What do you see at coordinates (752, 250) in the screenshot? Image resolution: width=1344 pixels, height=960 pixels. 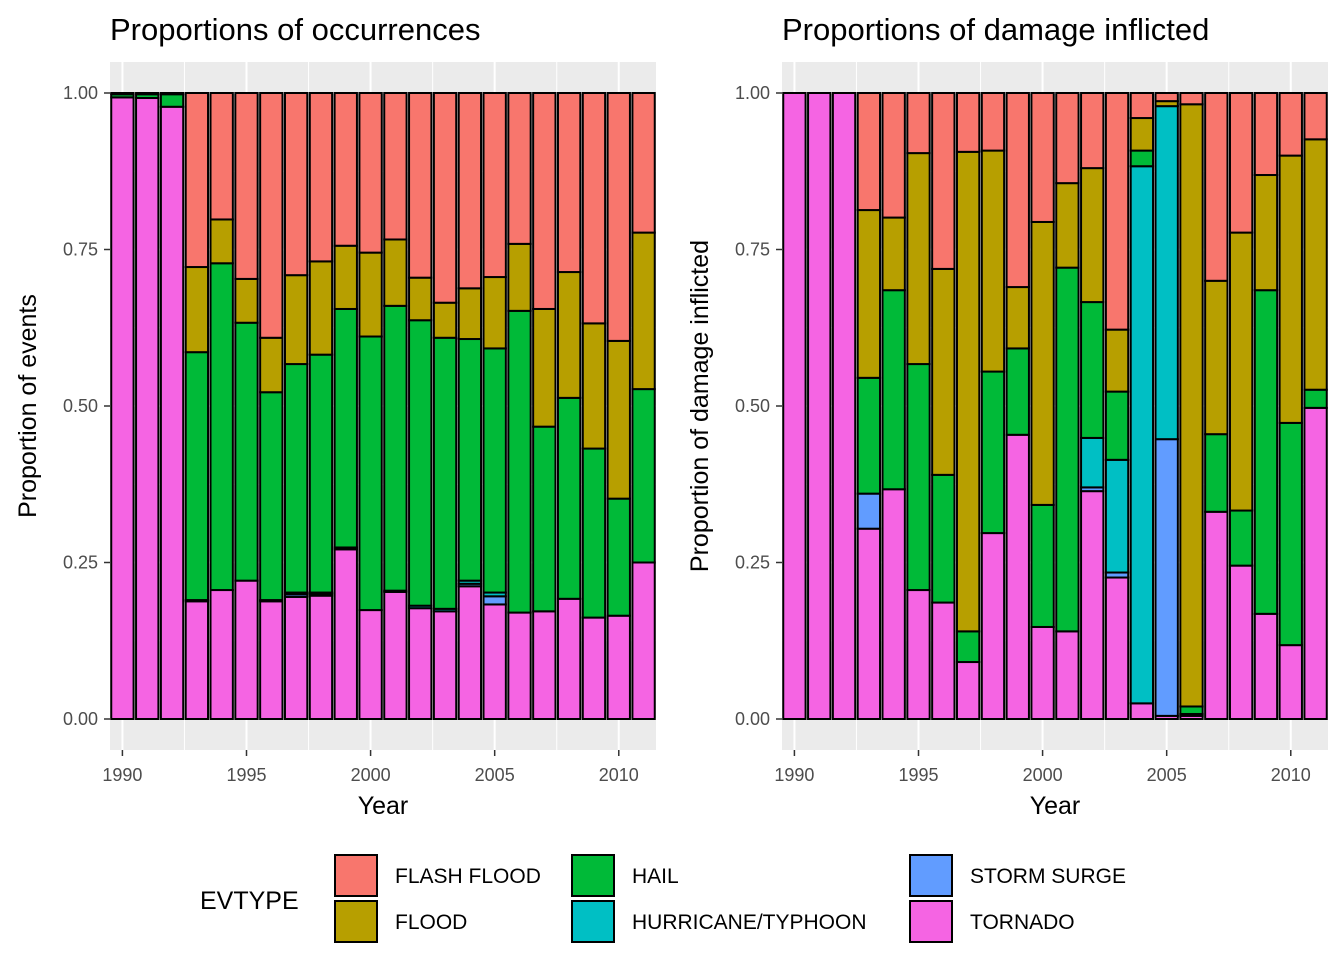 I see `y-tick-label: 0.75` at bounding box center [752, 250].